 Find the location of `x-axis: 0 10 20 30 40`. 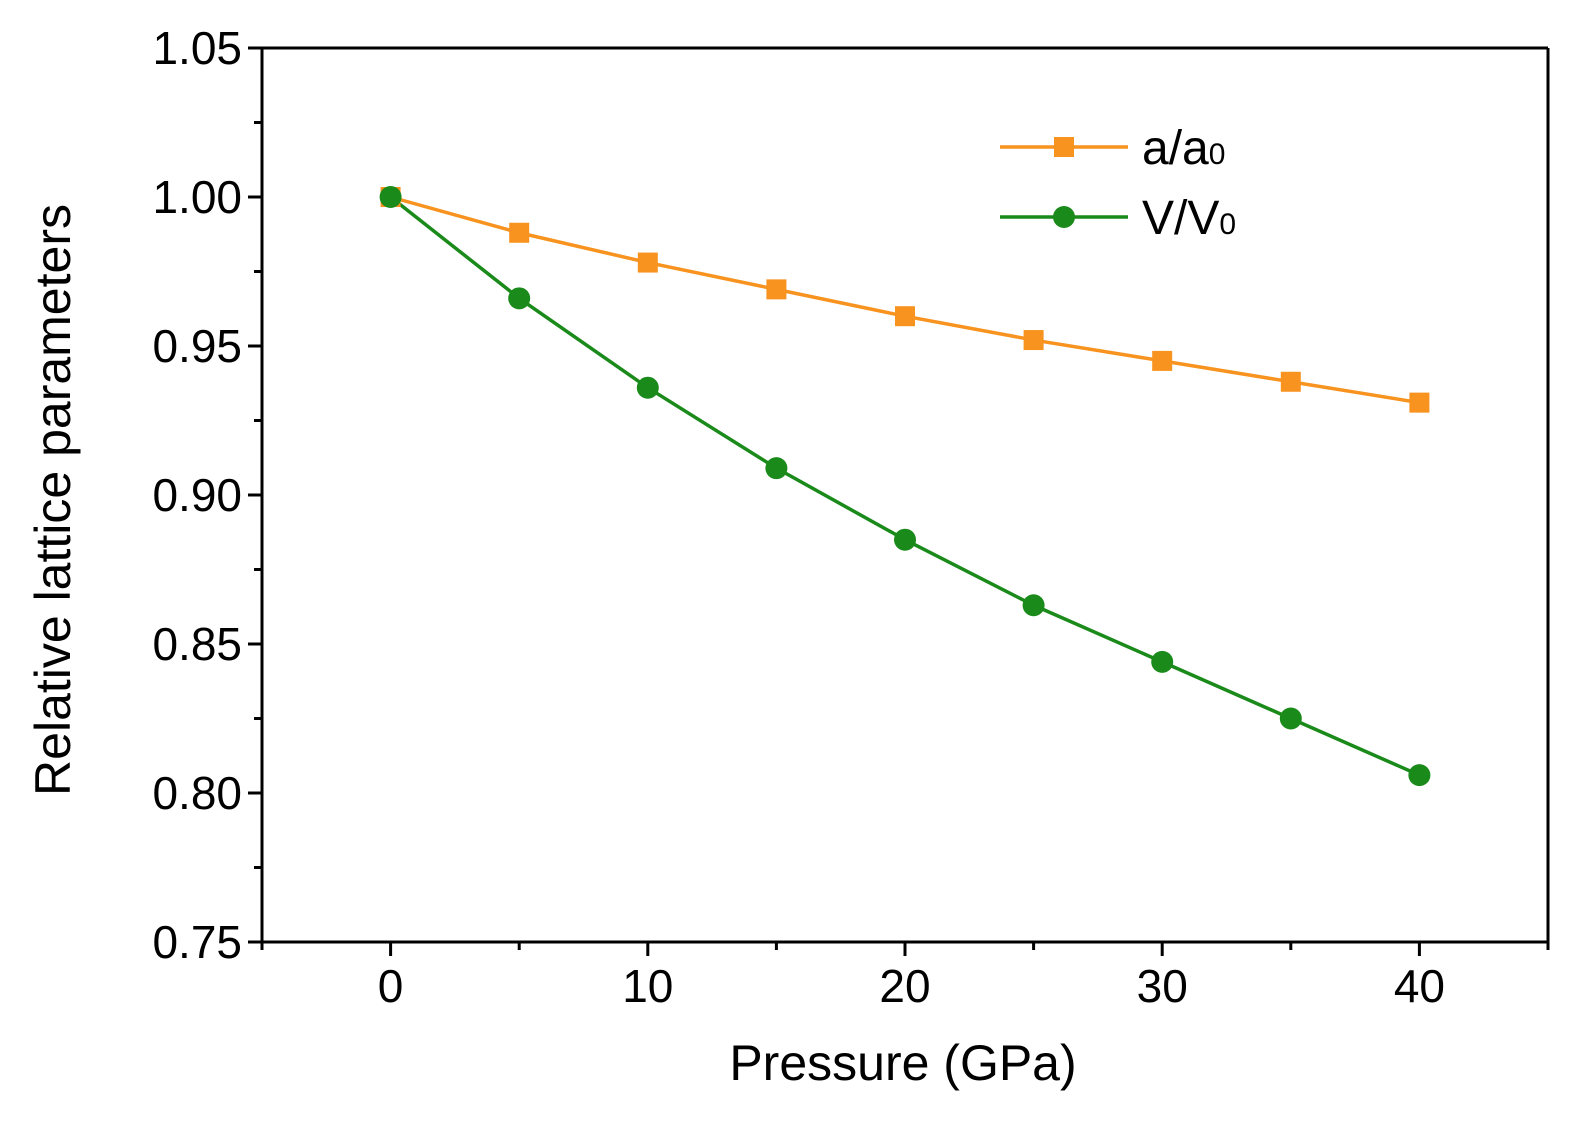

x-axis: 0 10 20 30 40 is located at coordinates (905, 977).